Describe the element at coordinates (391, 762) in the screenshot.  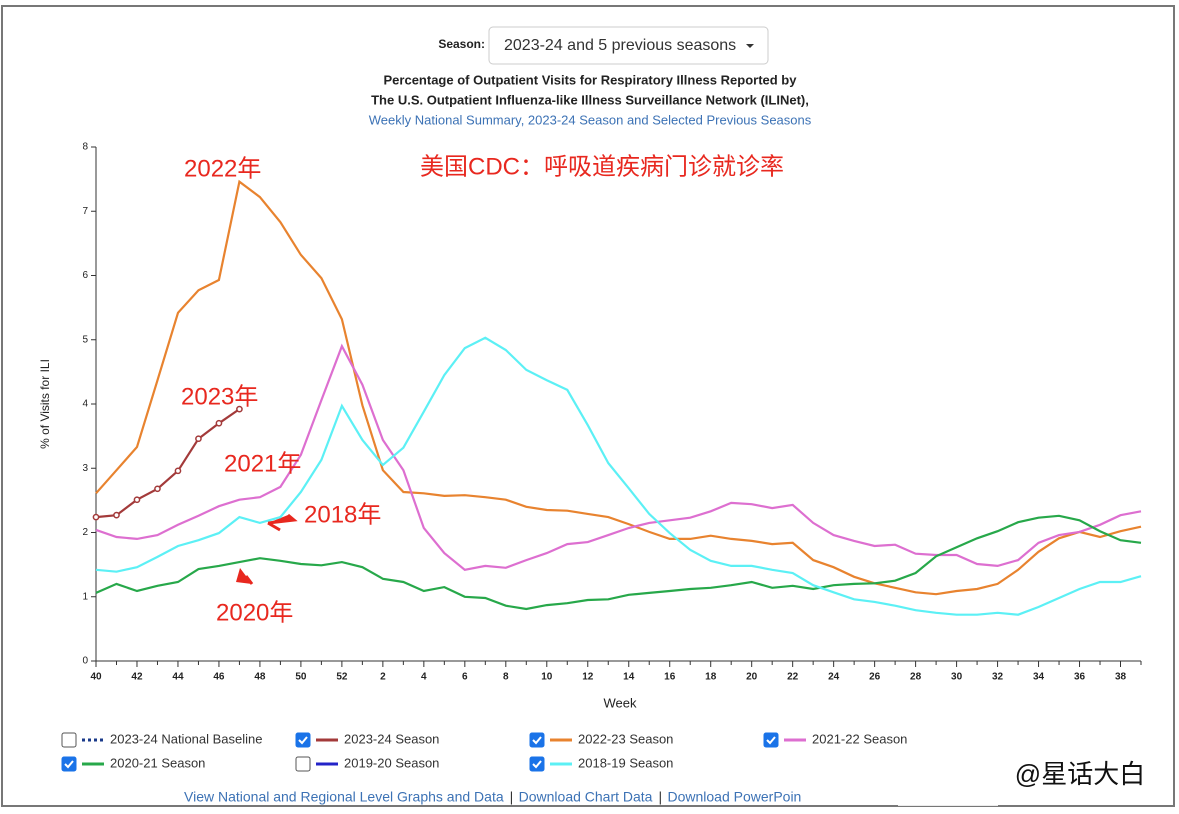
I see `legend-label: 2019-20 Season` at that location.